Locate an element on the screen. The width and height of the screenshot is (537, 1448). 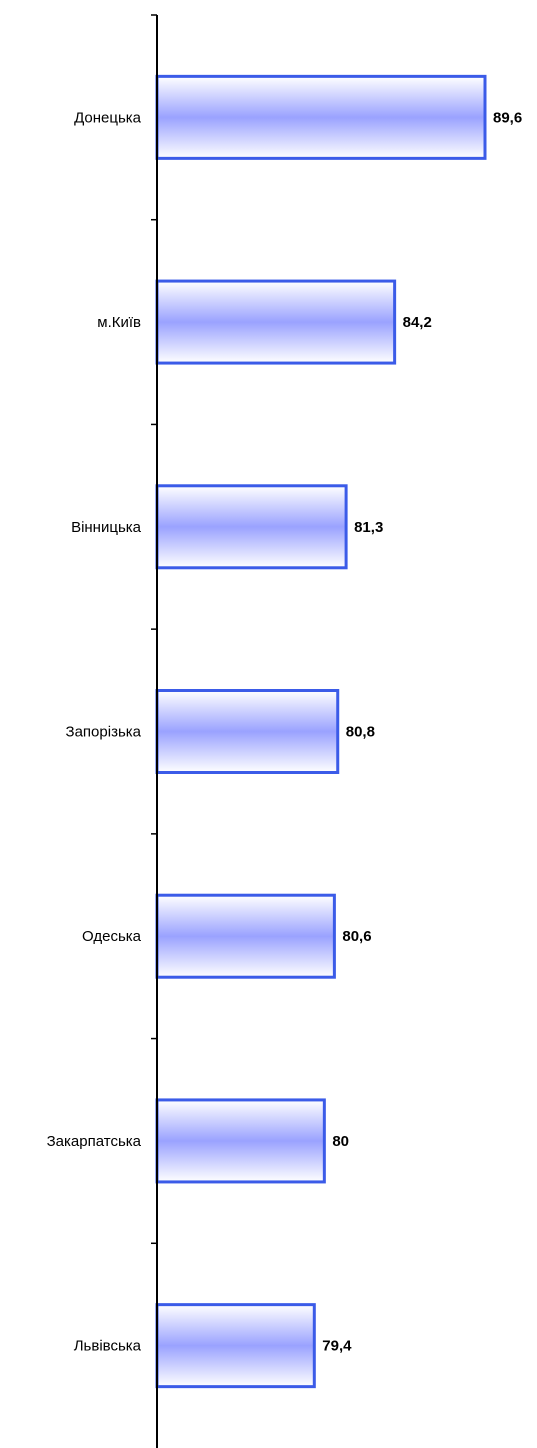
category-label: Закарпатська is located at coordinates (94, 1141).